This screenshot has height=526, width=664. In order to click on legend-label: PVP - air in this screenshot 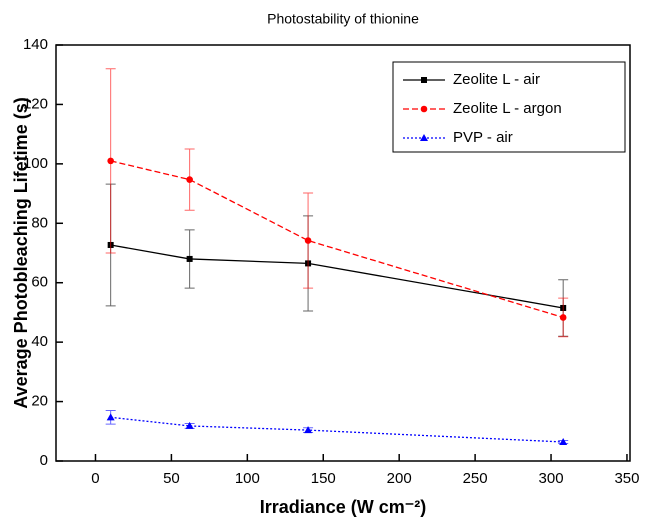, I will do `click(483, 137)`.